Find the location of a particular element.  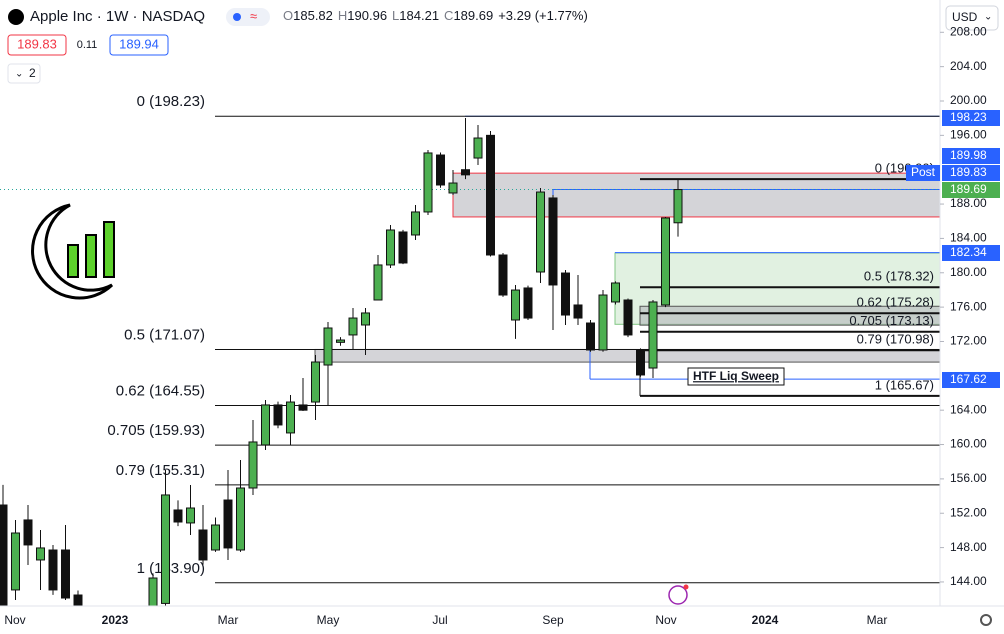

change: +3.29 (+1.77%) is located at coordinates (543, 15).